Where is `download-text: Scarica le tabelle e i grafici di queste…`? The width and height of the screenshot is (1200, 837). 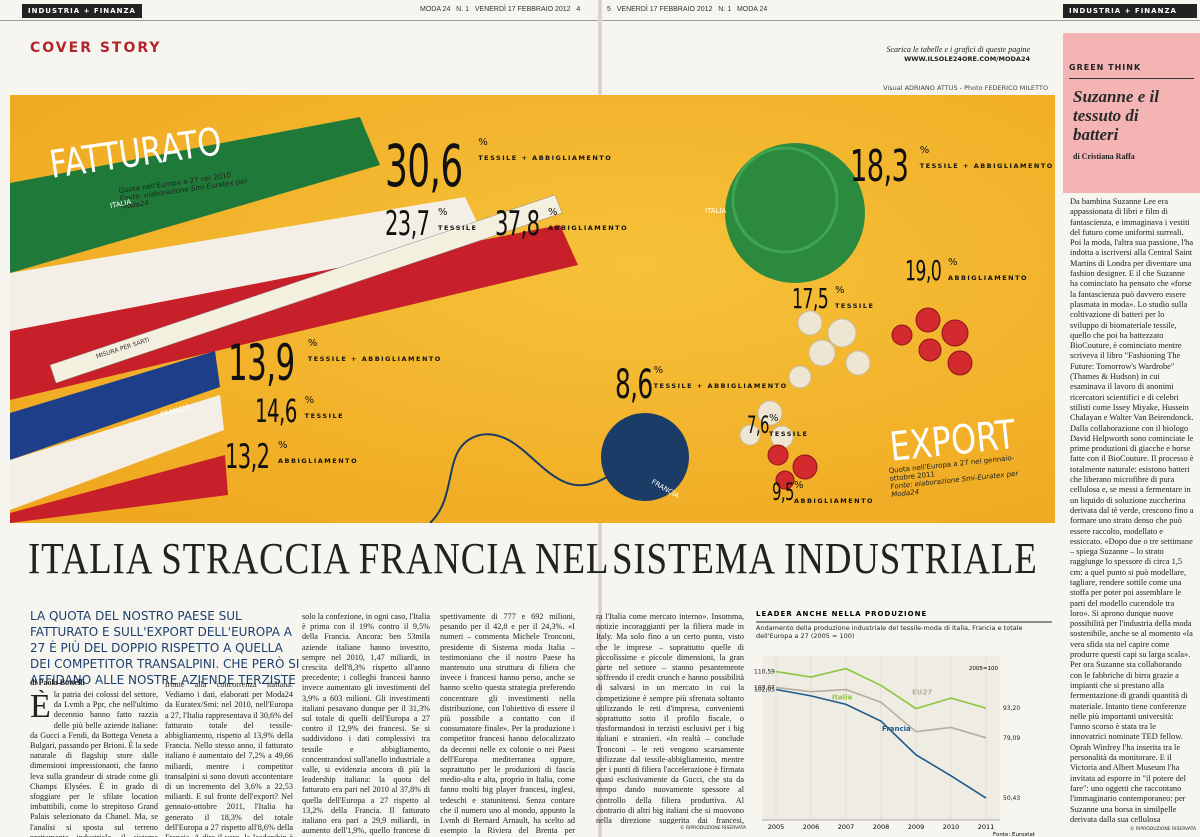 download-text: Scarica le tabelle e i grafici di queste… is located at coordinates (958, 49).